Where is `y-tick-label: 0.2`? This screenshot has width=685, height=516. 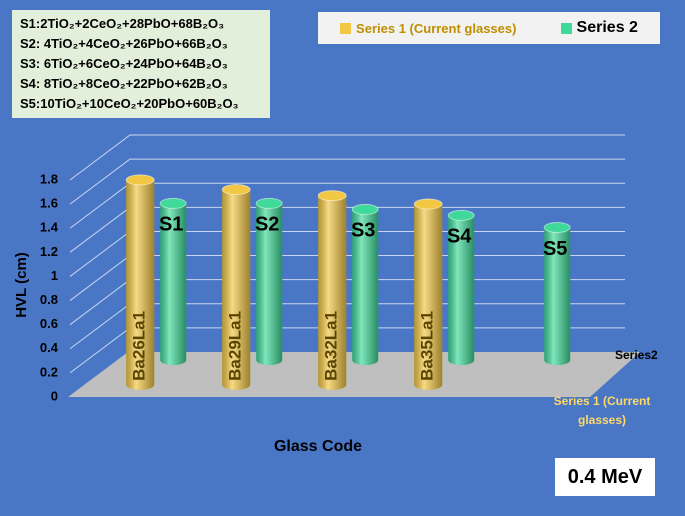
y-tick-label: 0.2 is located at coordinates (49, 371).